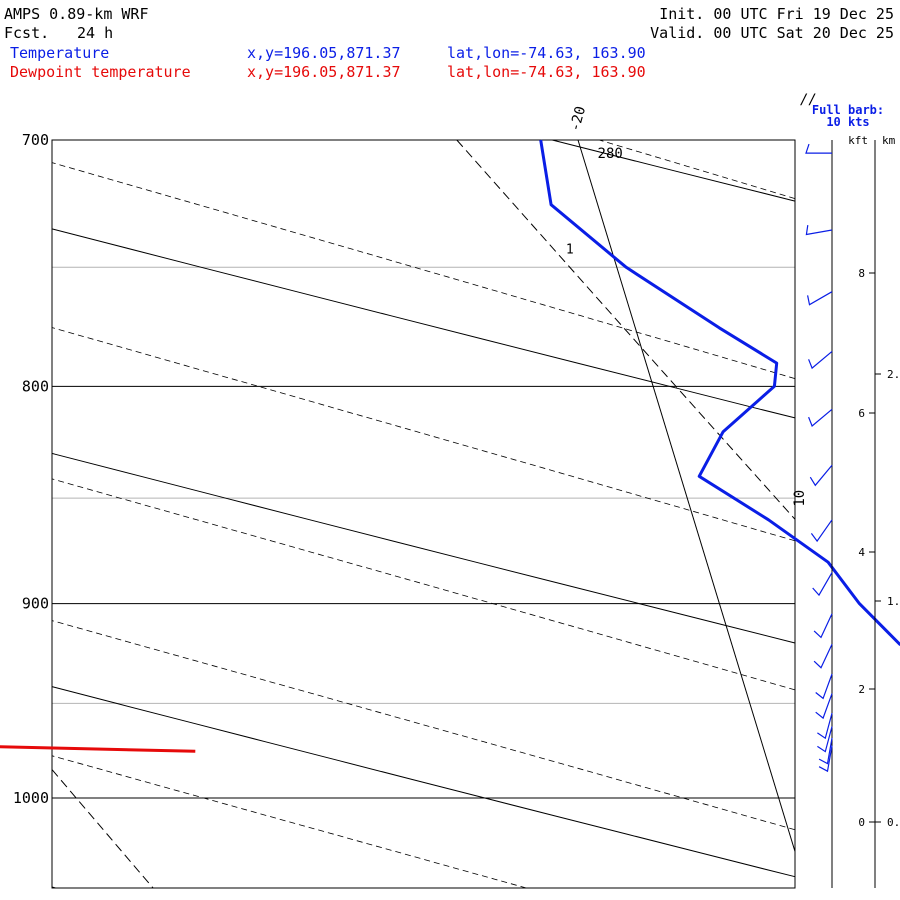 The height and width of the screenshot is (900, 900). I want to click on kft-tick-label: 8, so click(861, 273).